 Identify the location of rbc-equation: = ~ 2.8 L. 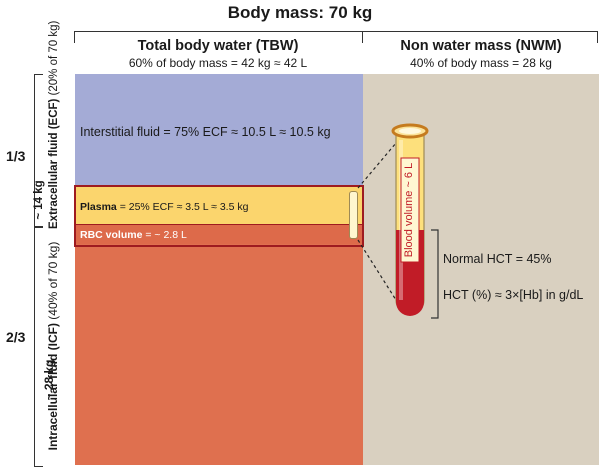
(164, 235).